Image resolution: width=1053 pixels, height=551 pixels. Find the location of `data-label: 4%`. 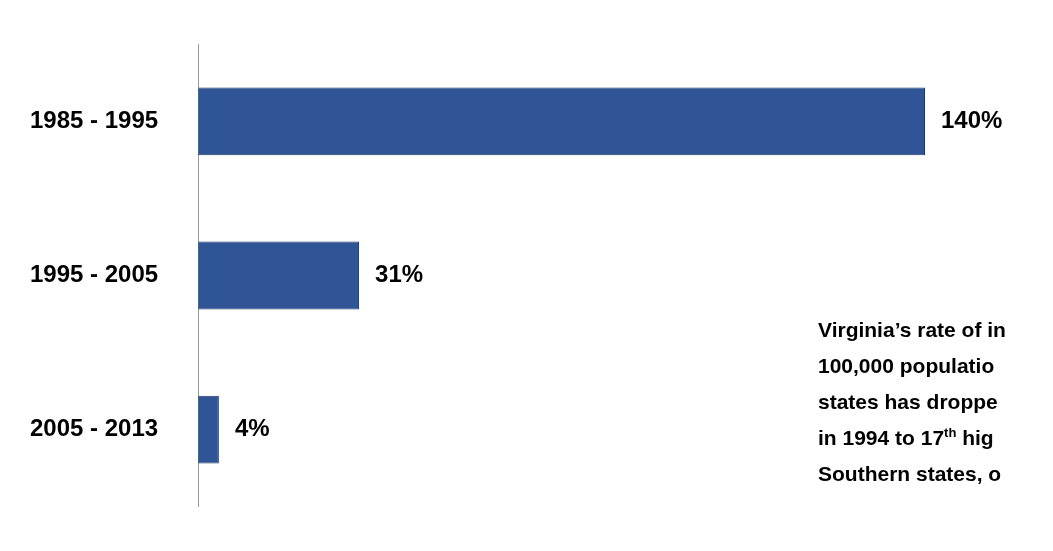

data-label: 4% is located at coordinates (252, 428).